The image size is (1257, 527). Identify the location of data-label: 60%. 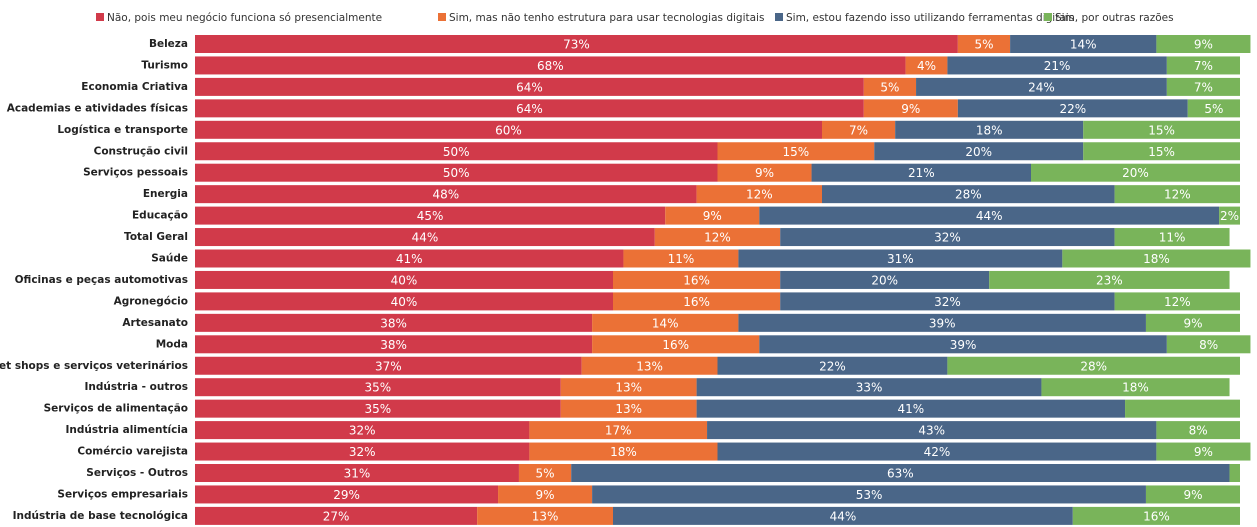
(508, 130).